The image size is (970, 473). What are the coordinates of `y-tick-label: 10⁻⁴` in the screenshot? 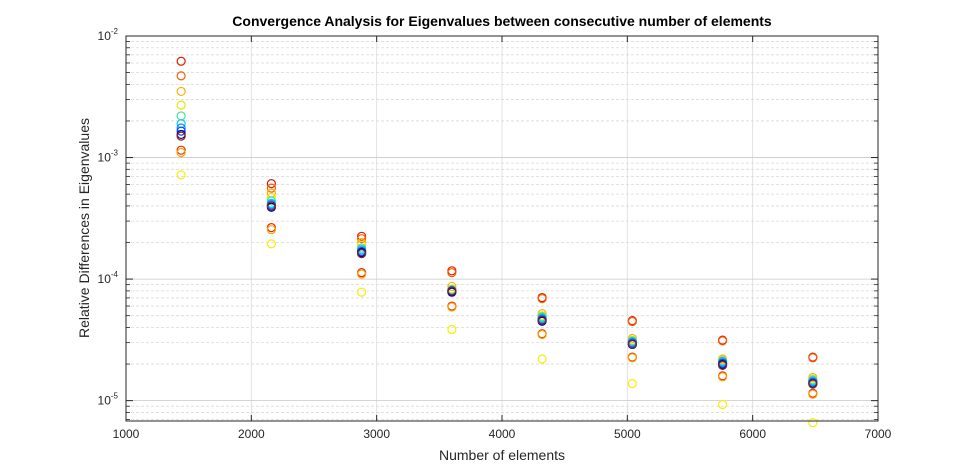 It's located at (108, 278).